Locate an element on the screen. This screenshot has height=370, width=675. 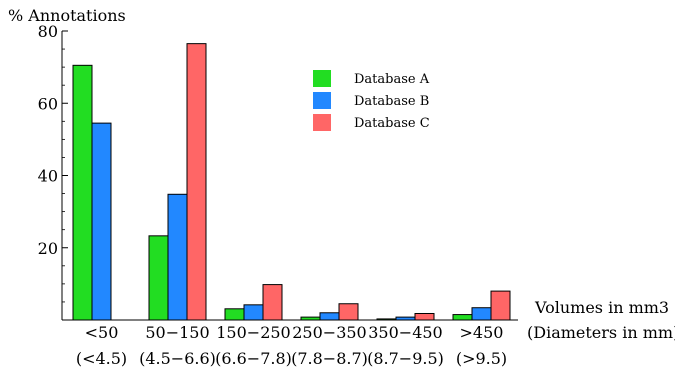
y-tick-label: 60 is located at coordinates (48, 103).